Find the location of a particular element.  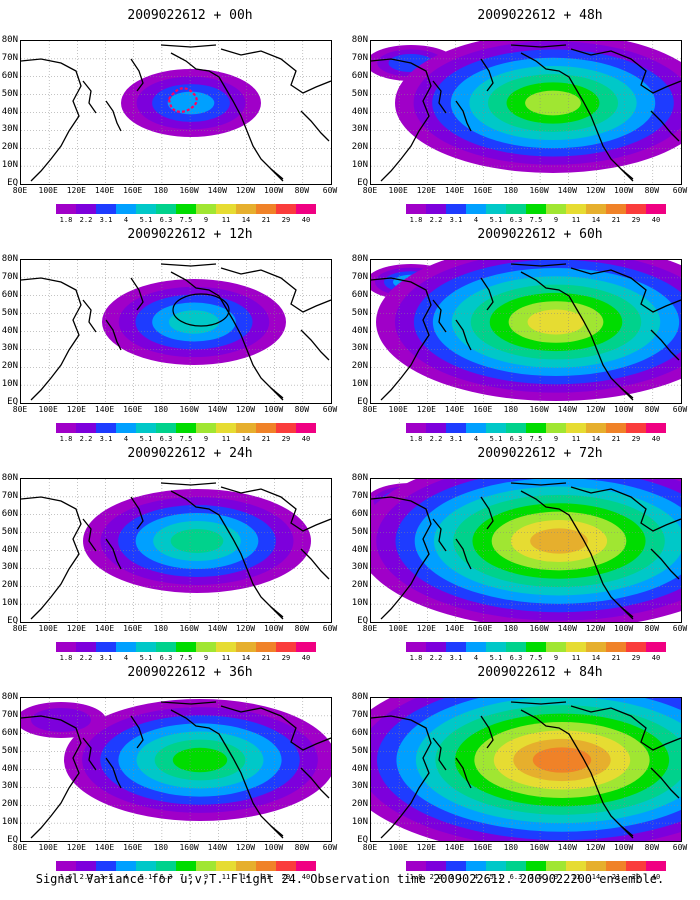

colorbar-label: 6.3 is located at coordinates (166, 220).